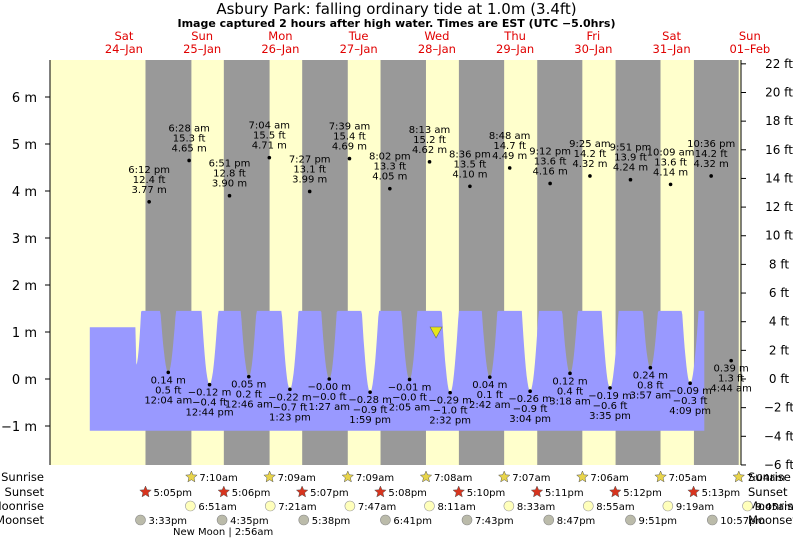 The width and height of the screenshot is (793, 539). I want to click on row-label-right: Sunrise, so click(769, 477).